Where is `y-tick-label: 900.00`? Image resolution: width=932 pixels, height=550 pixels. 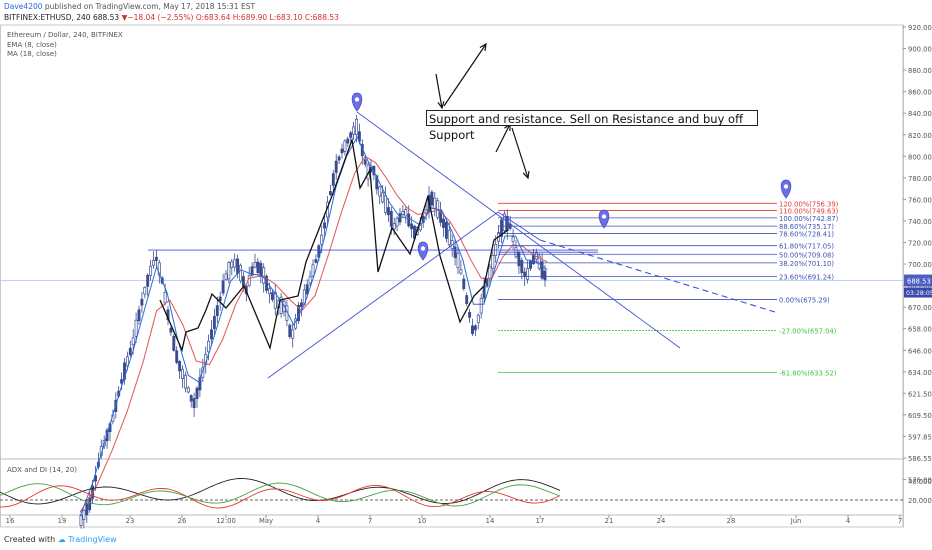
y-tick-label: 900.00 is located at coordinates (920, 50).